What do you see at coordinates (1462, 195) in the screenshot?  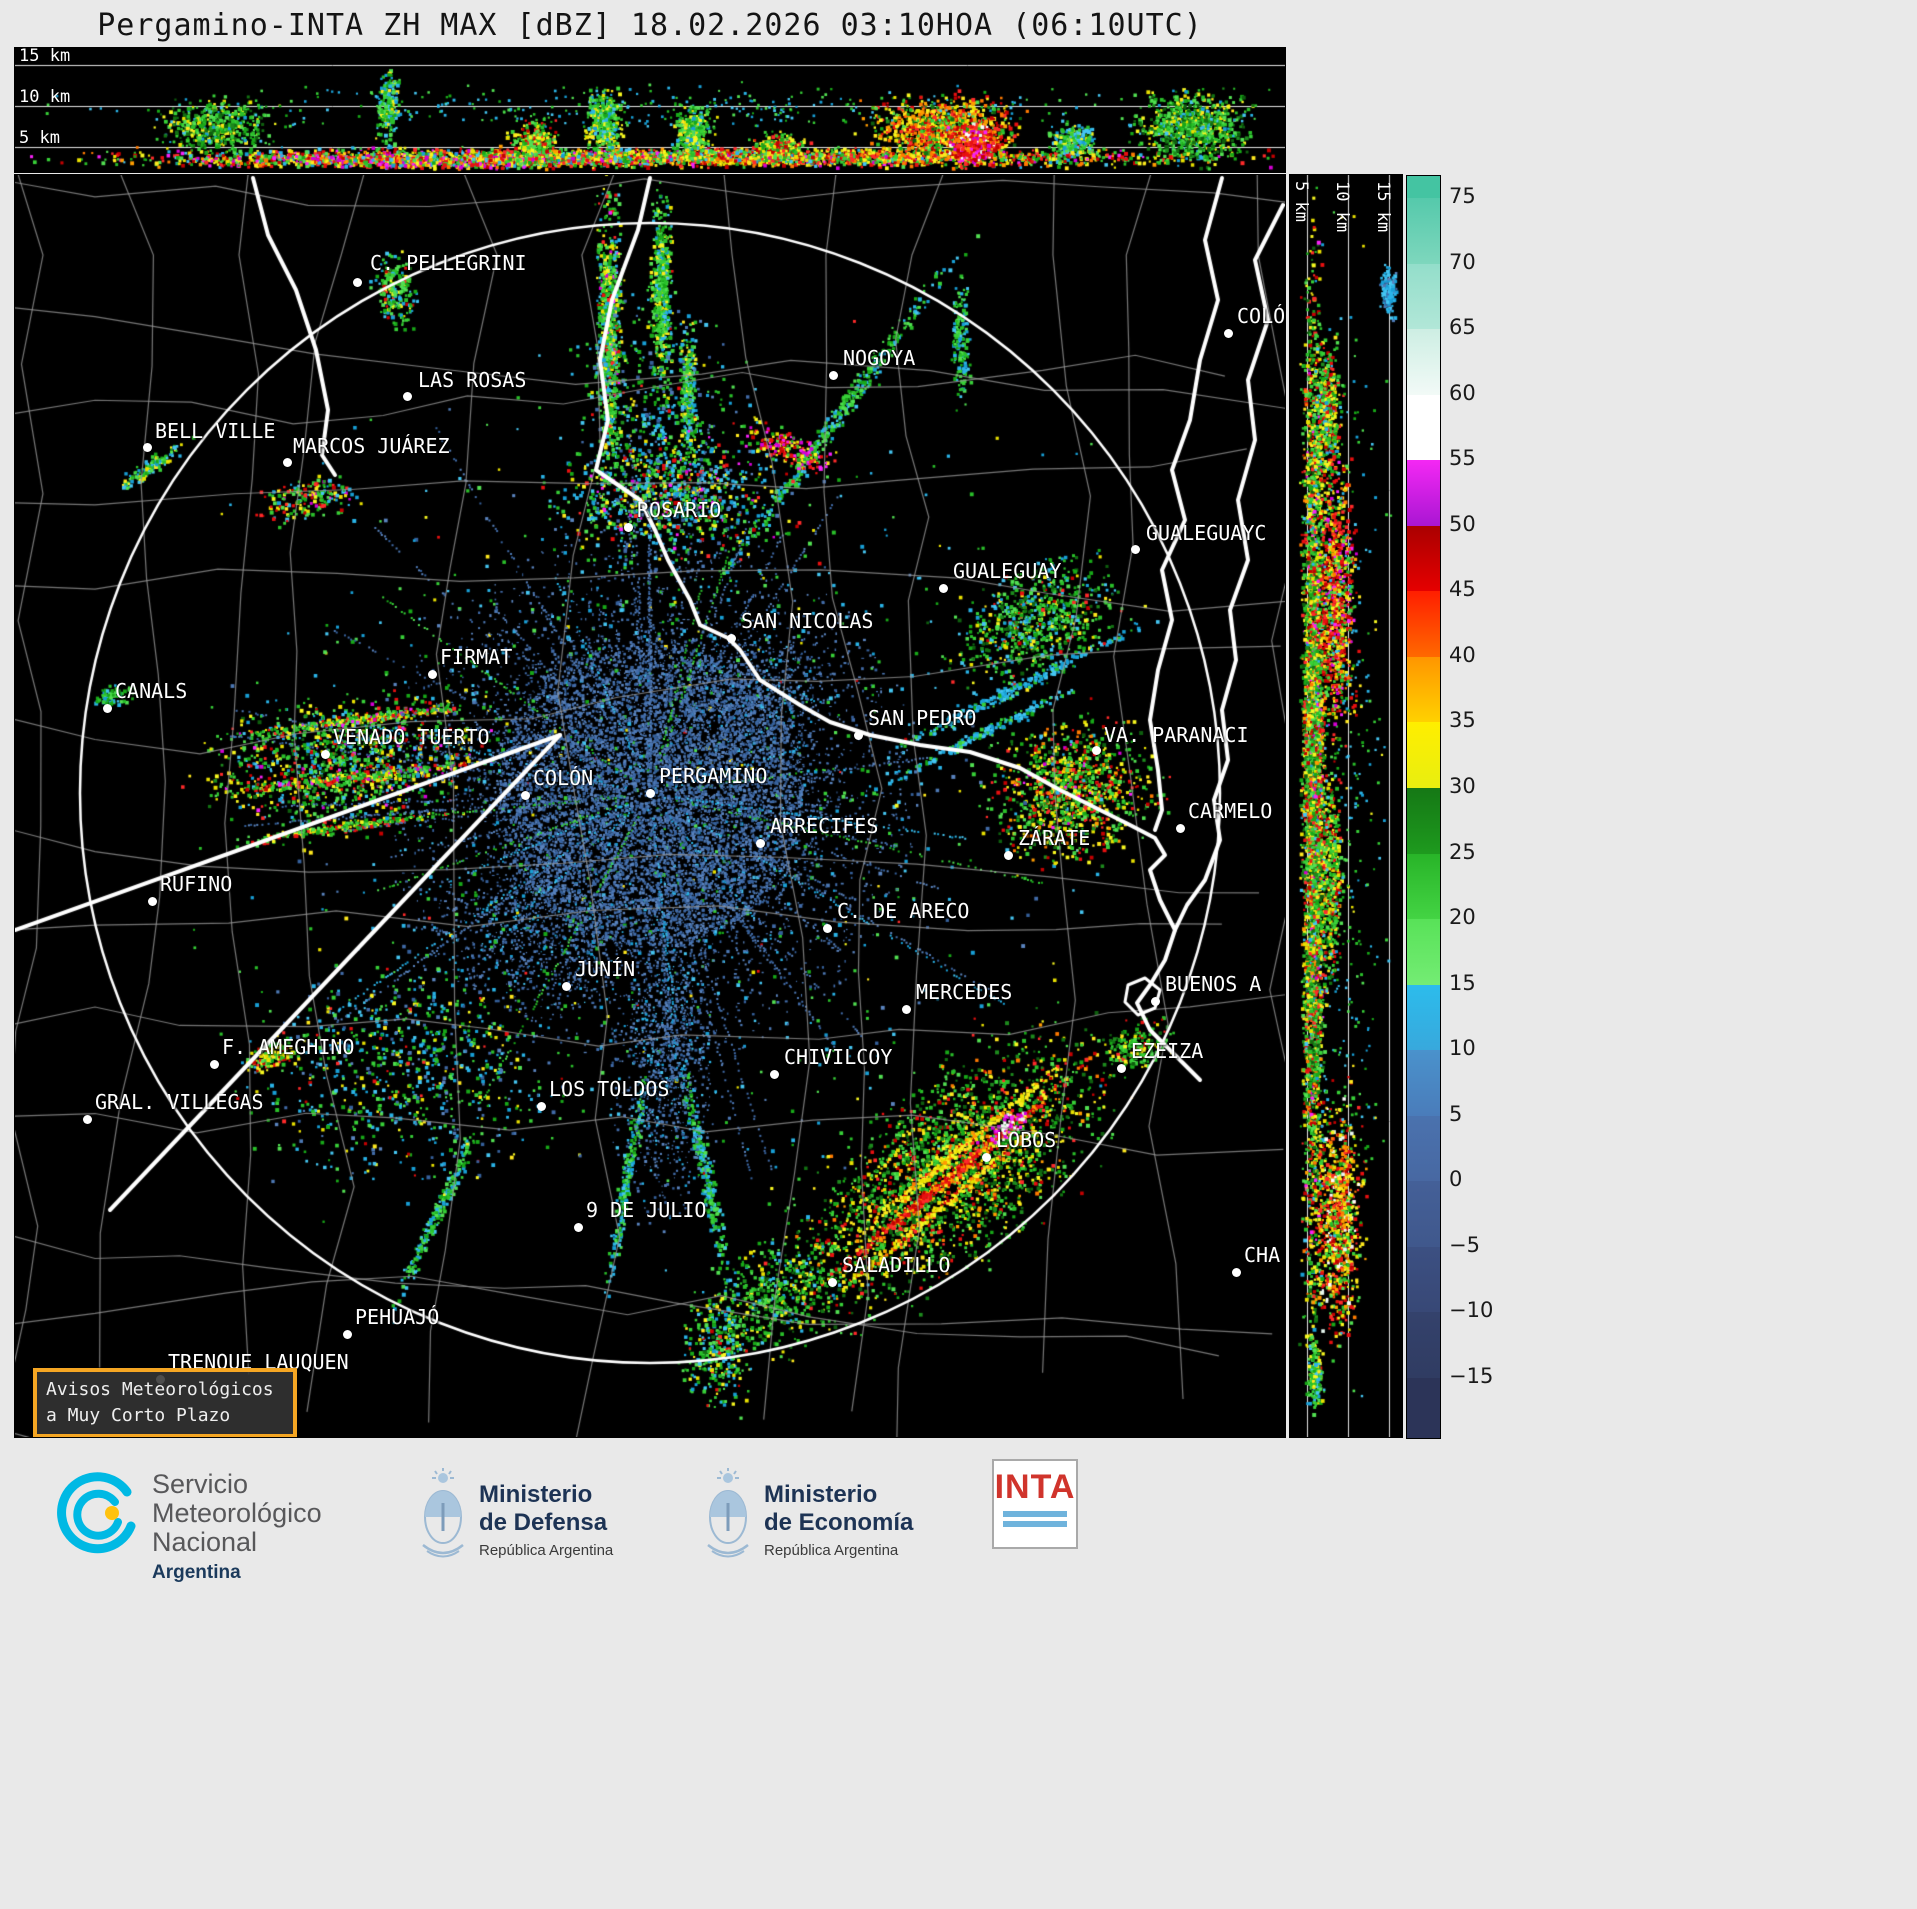 I see `colorbar-tick: 75` at bounding box center [1462, 195].